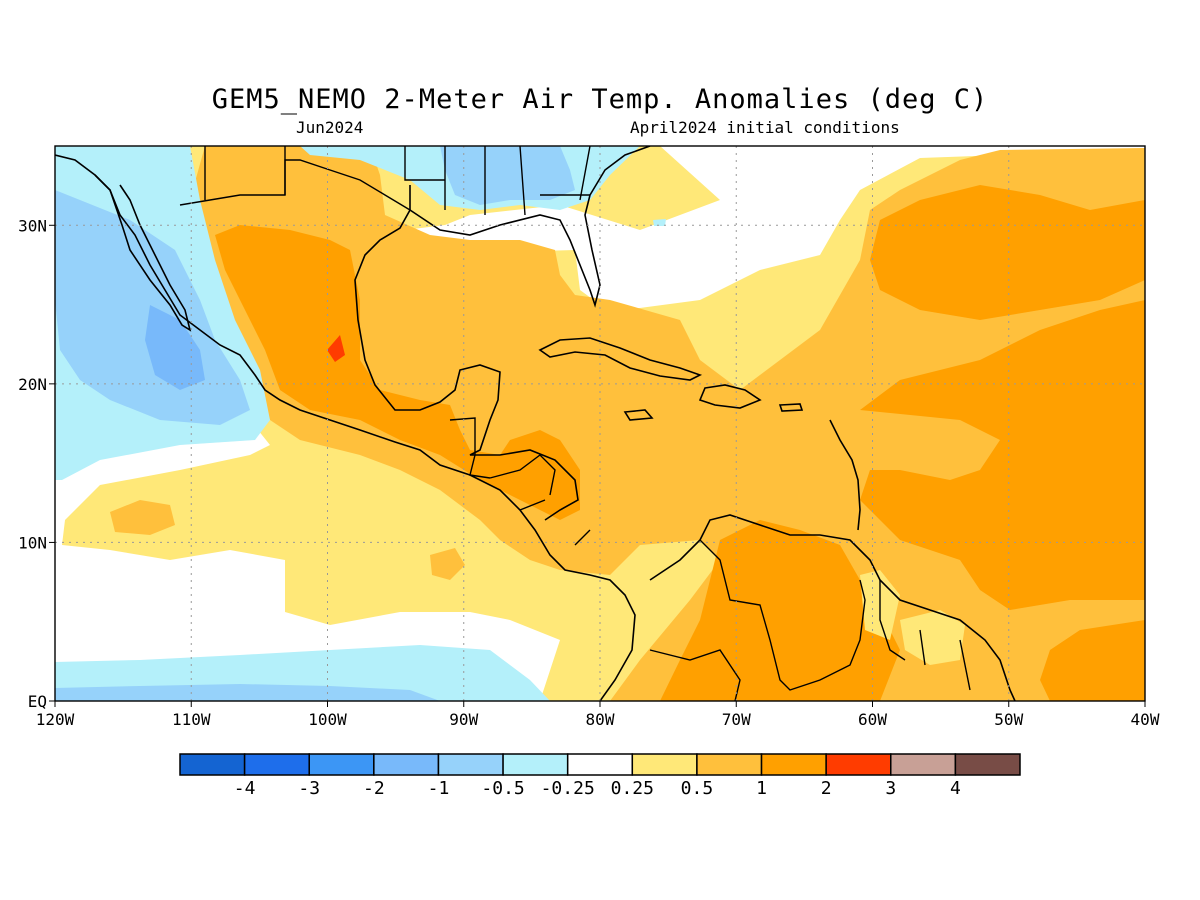 The image size is (1200, 900). I want to click on anomaly-region-mid-cool-us, so click(507, 175).